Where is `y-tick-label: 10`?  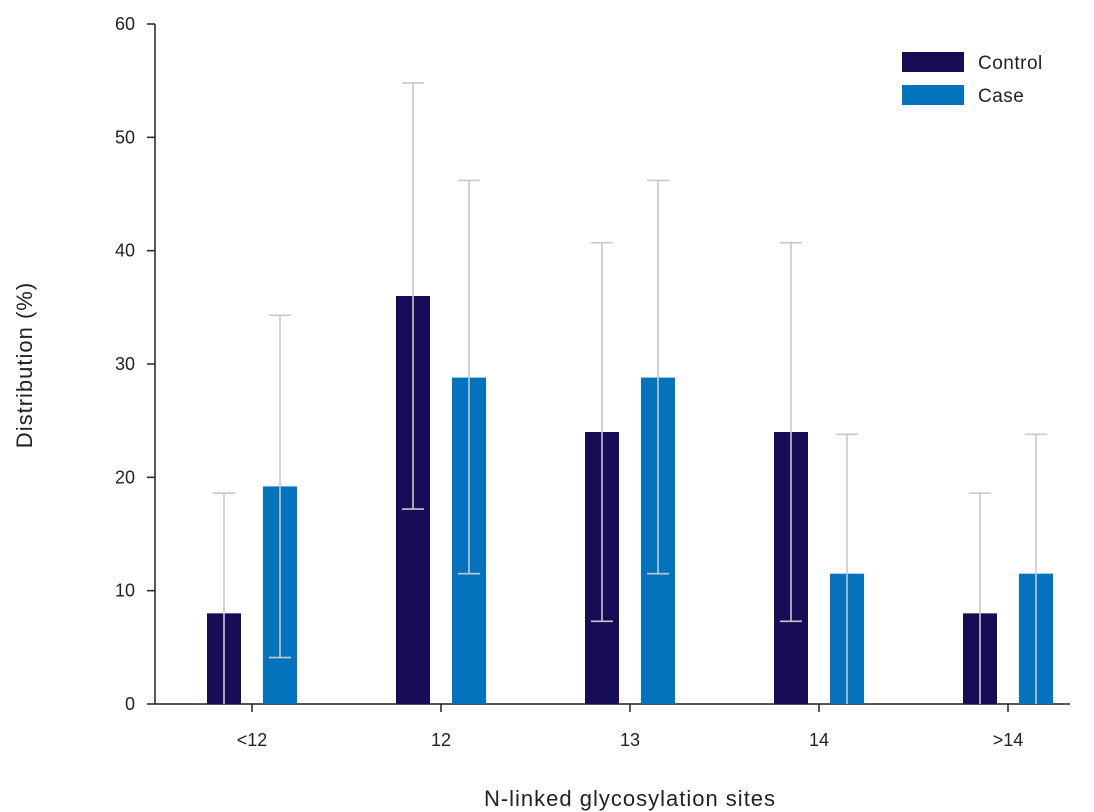 y-tick-label: 10 is located at coordinates (125, 591).